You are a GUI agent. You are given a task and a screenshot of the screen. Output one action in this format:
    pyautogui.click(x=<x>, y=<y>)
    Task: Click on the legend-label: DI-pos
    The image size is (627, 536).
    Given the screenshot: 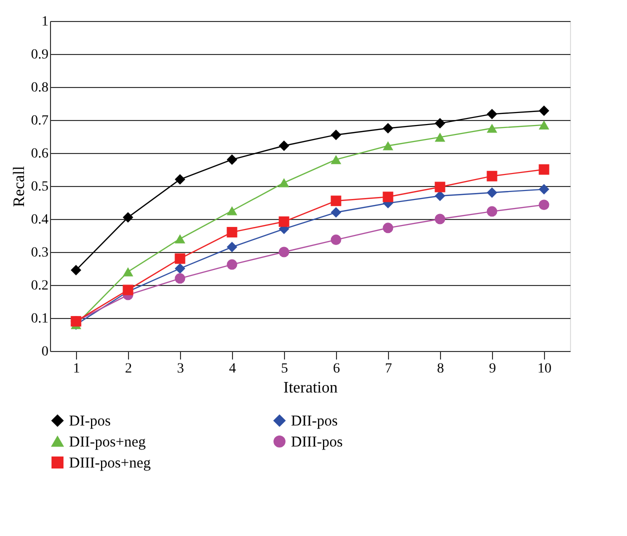 What is the action you would take?
    pyautogui.click(x=90, y=422)
    